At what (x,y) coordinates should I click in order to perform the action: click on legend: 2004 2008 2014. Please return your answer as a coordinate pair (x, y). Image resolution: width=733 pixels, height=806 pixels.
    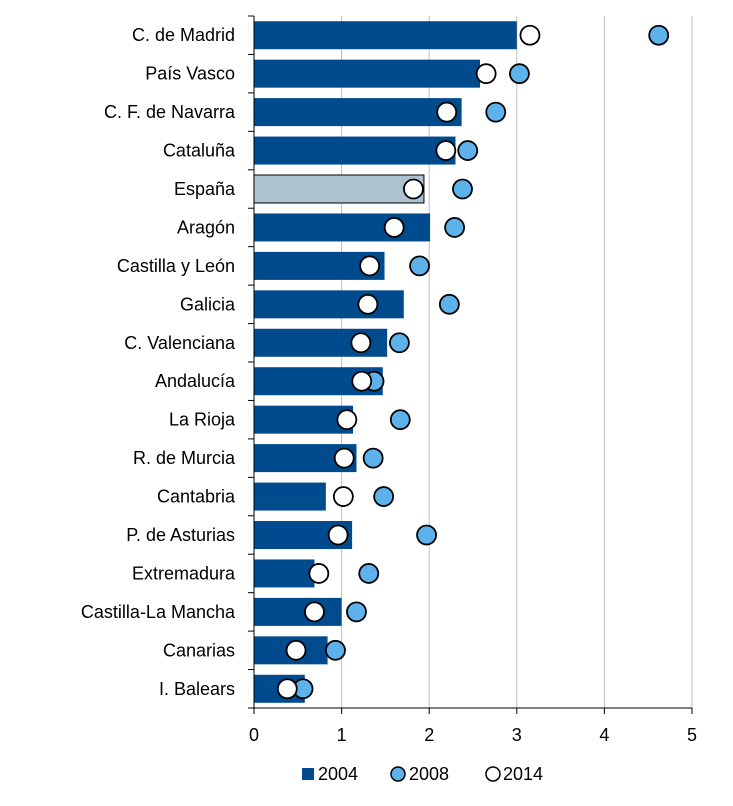
    Looking at the image, I should click on (422, 774).